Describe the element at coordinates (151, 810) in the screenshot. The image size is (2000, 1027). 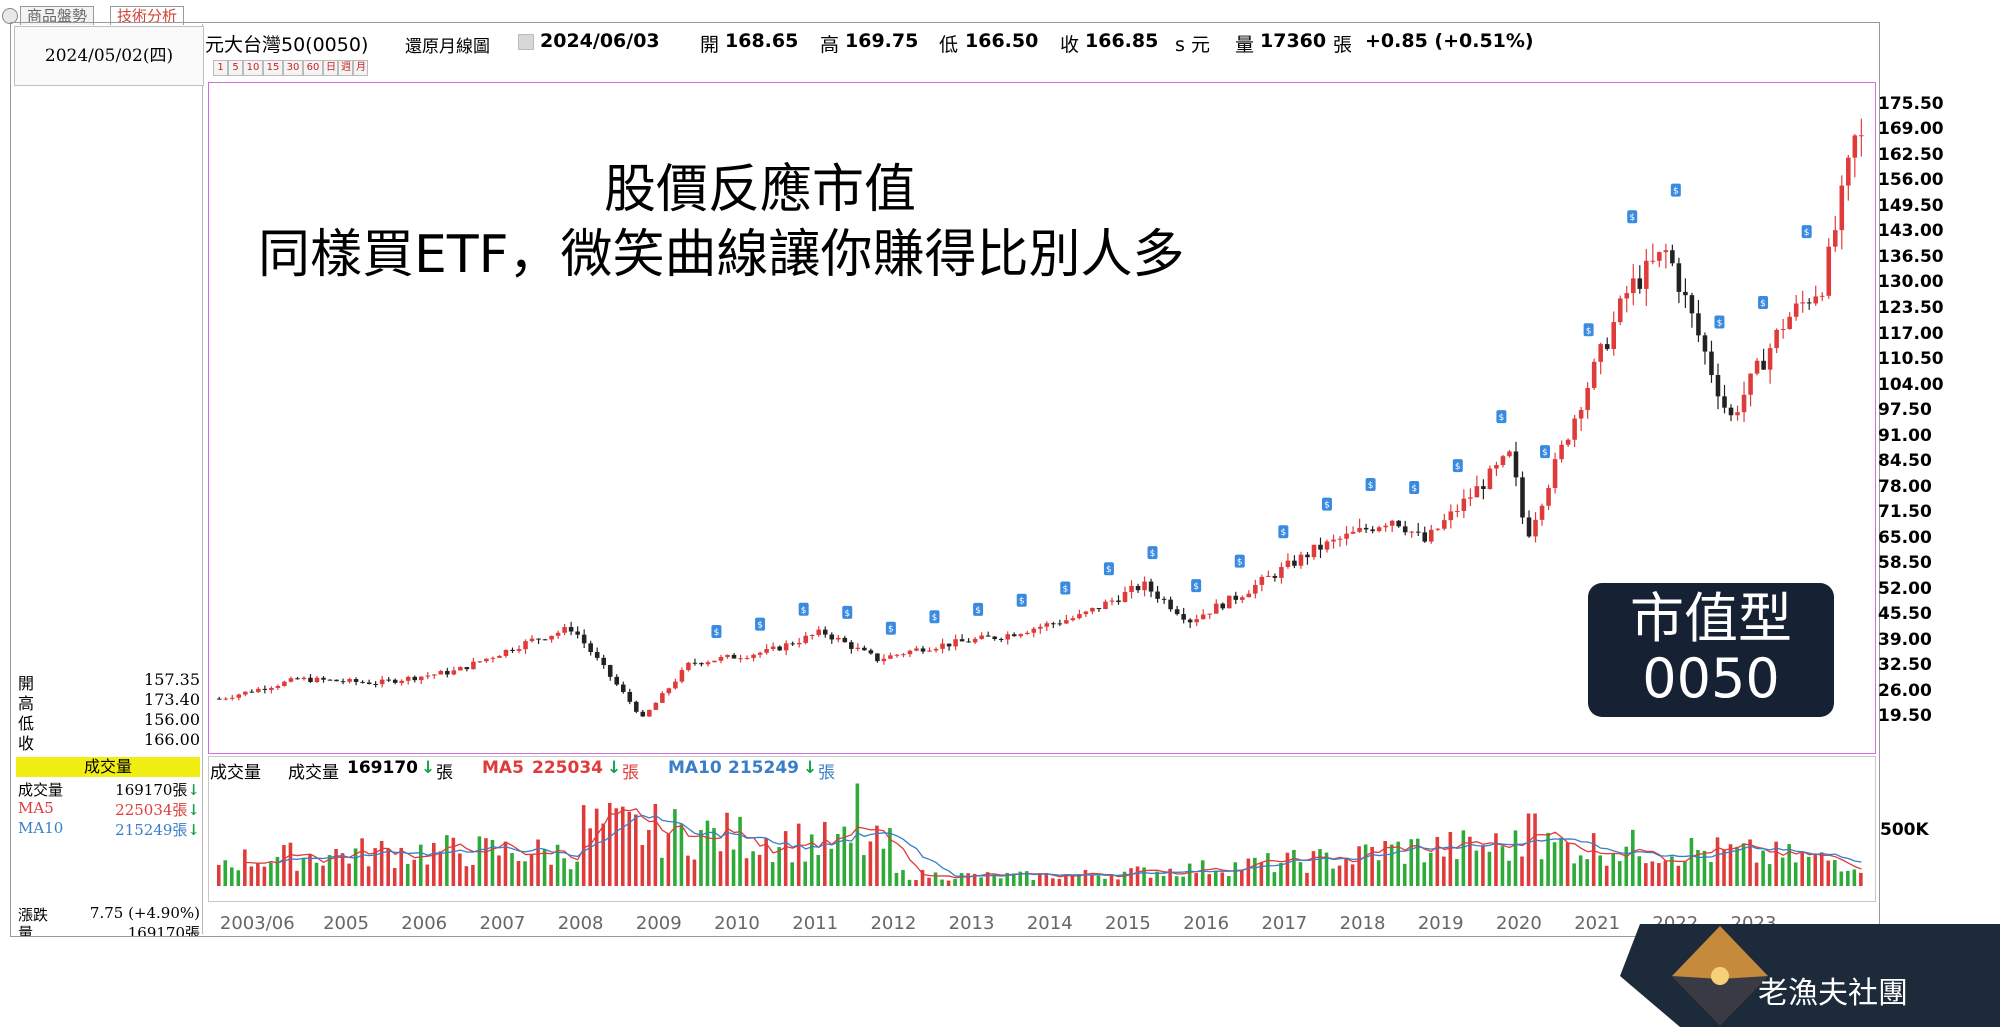
I see `ma5-value: 225034張` at that location.